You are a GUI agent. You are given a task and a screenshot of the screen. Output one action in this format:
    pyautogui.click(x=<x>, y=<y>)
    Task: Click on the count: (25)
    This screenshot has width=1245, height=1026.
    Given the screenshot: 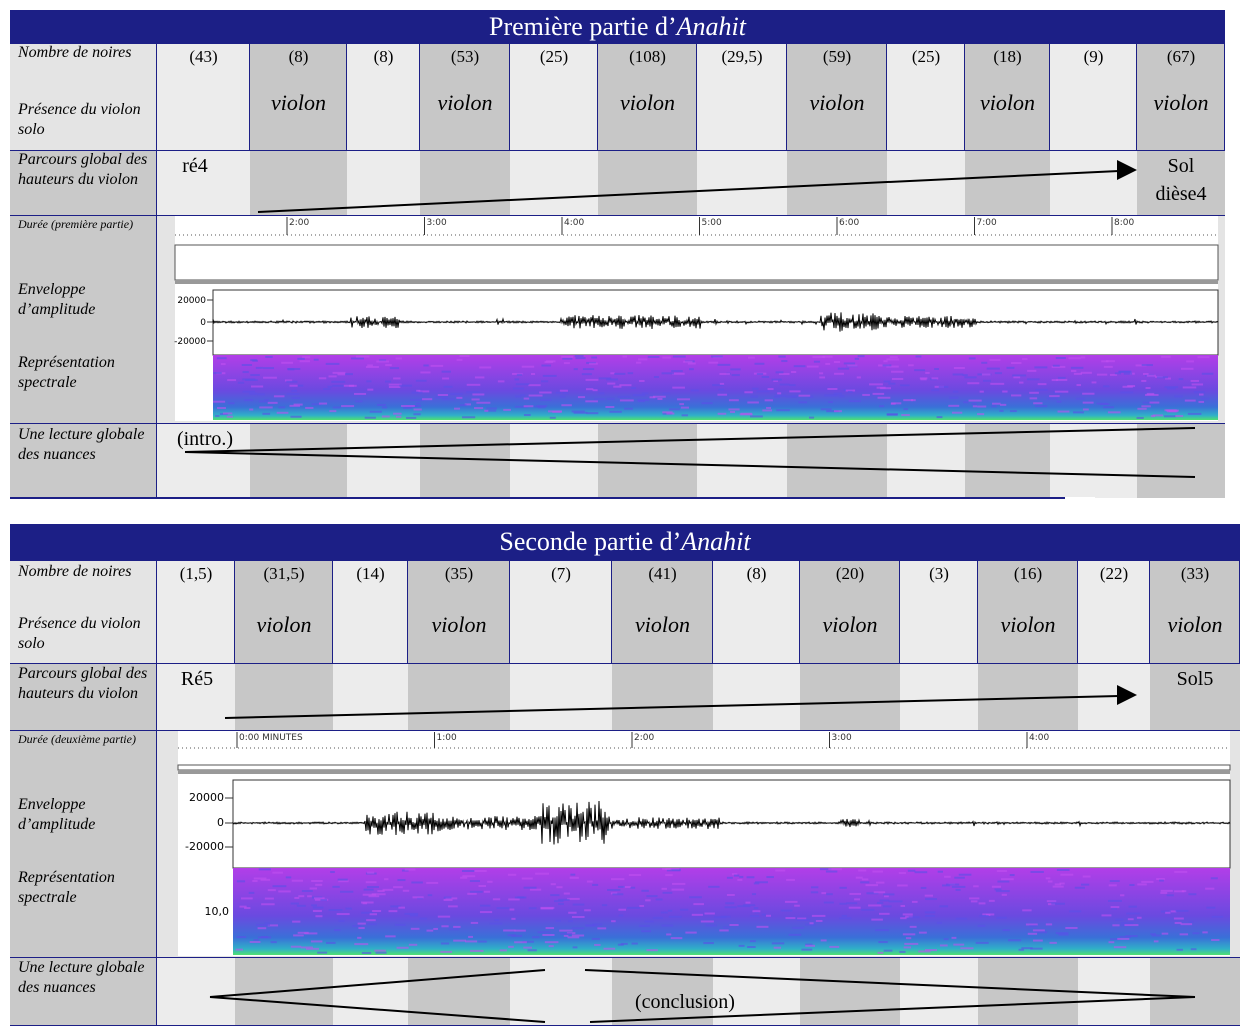 What is the action you would take?
    pyautogui.click(x=554, y=56)
    